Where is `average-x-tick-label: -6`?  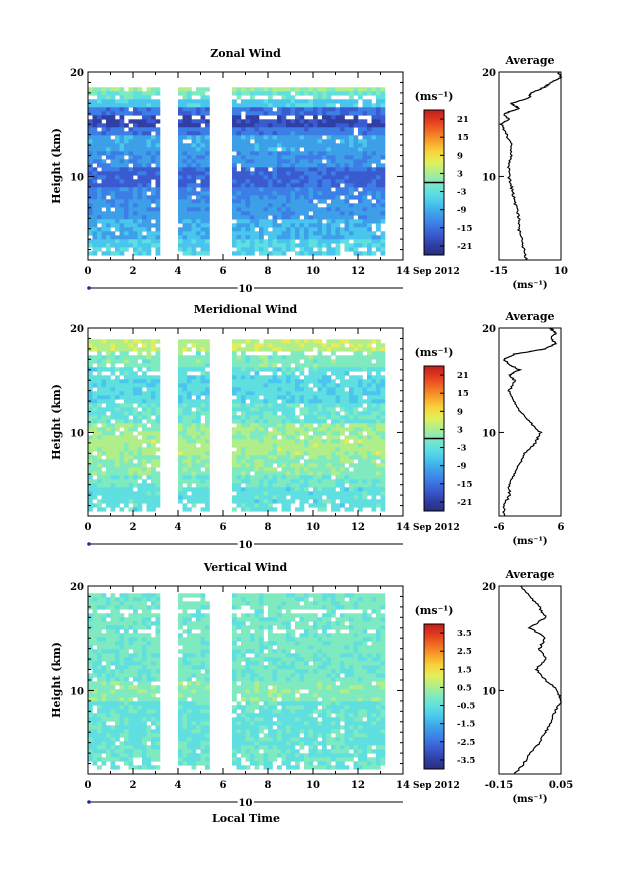 average-x-tick-label: -6 is located at coordinates (498, 527).